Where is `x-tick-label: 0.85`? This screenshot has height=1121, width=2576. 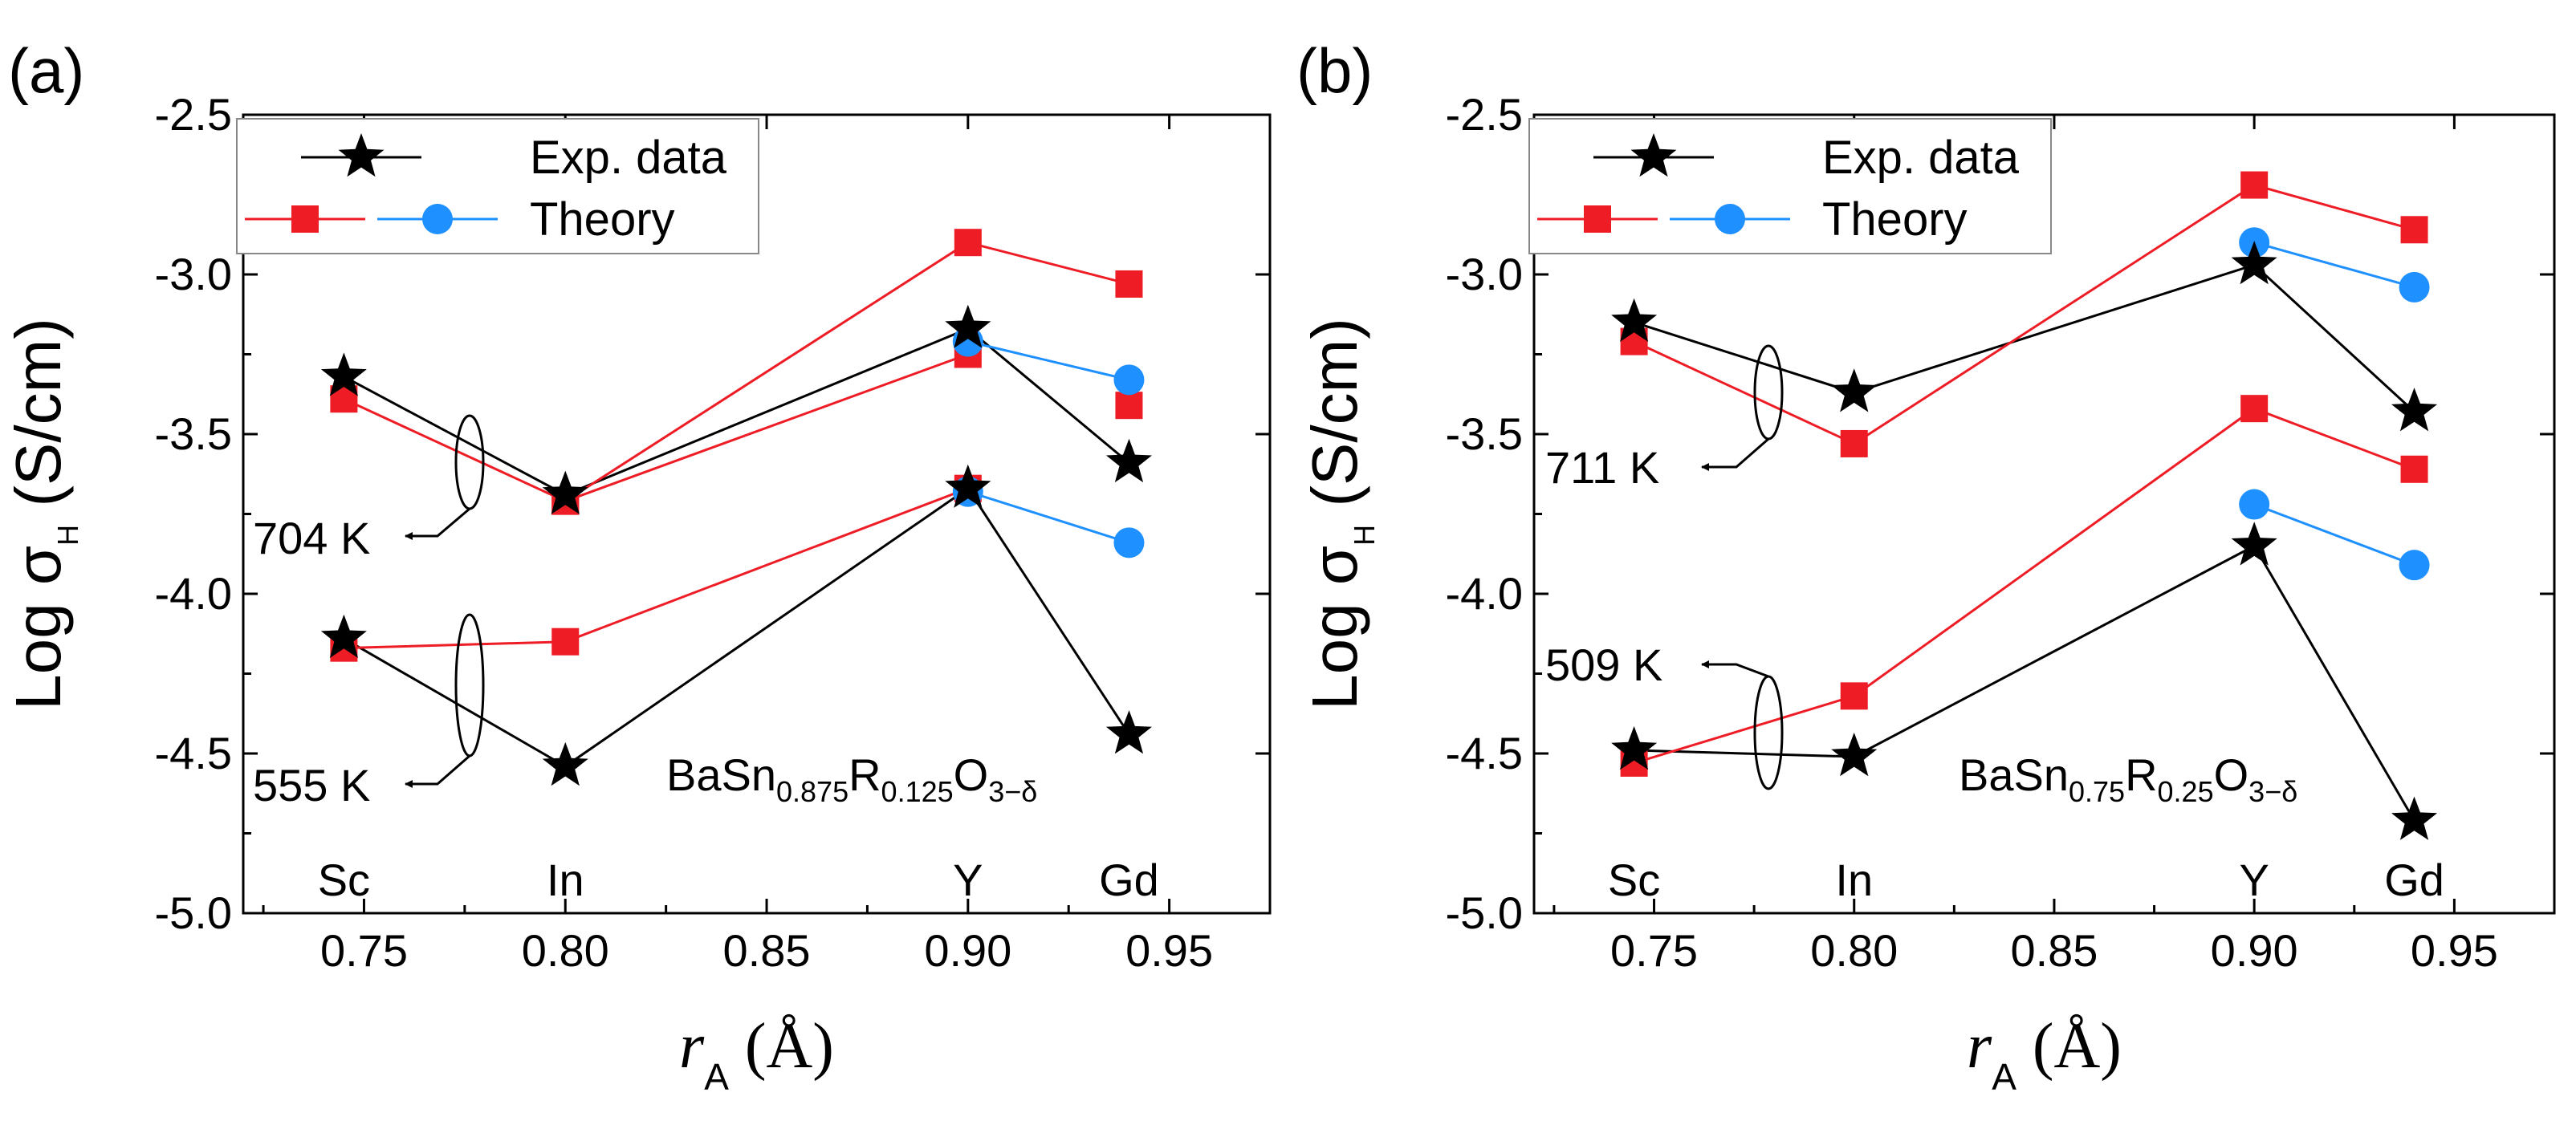
x-tick-label: 0.85 is located at coordinates (767, 950).